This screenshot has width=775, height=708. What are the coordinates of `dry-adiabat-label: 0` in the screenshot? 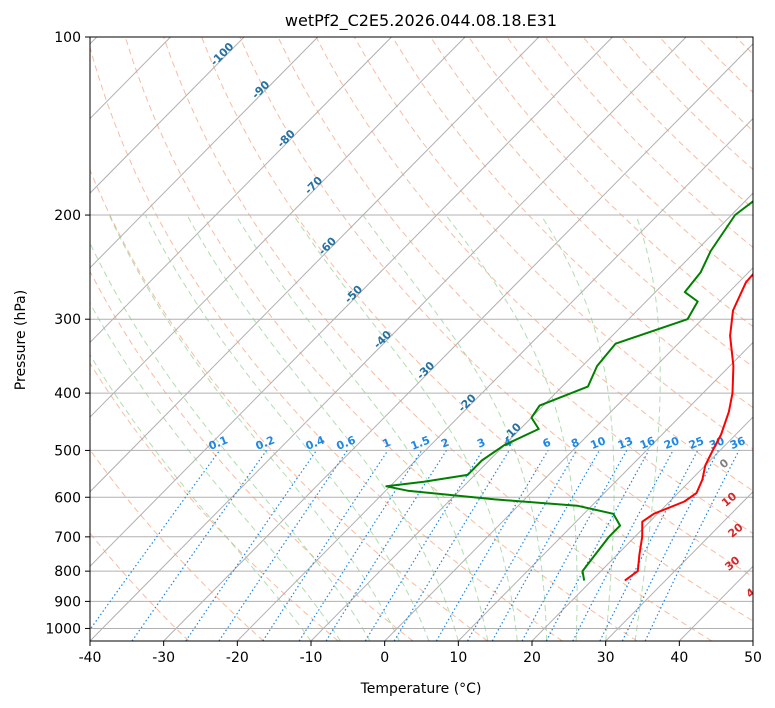 It's located at (724, 463).